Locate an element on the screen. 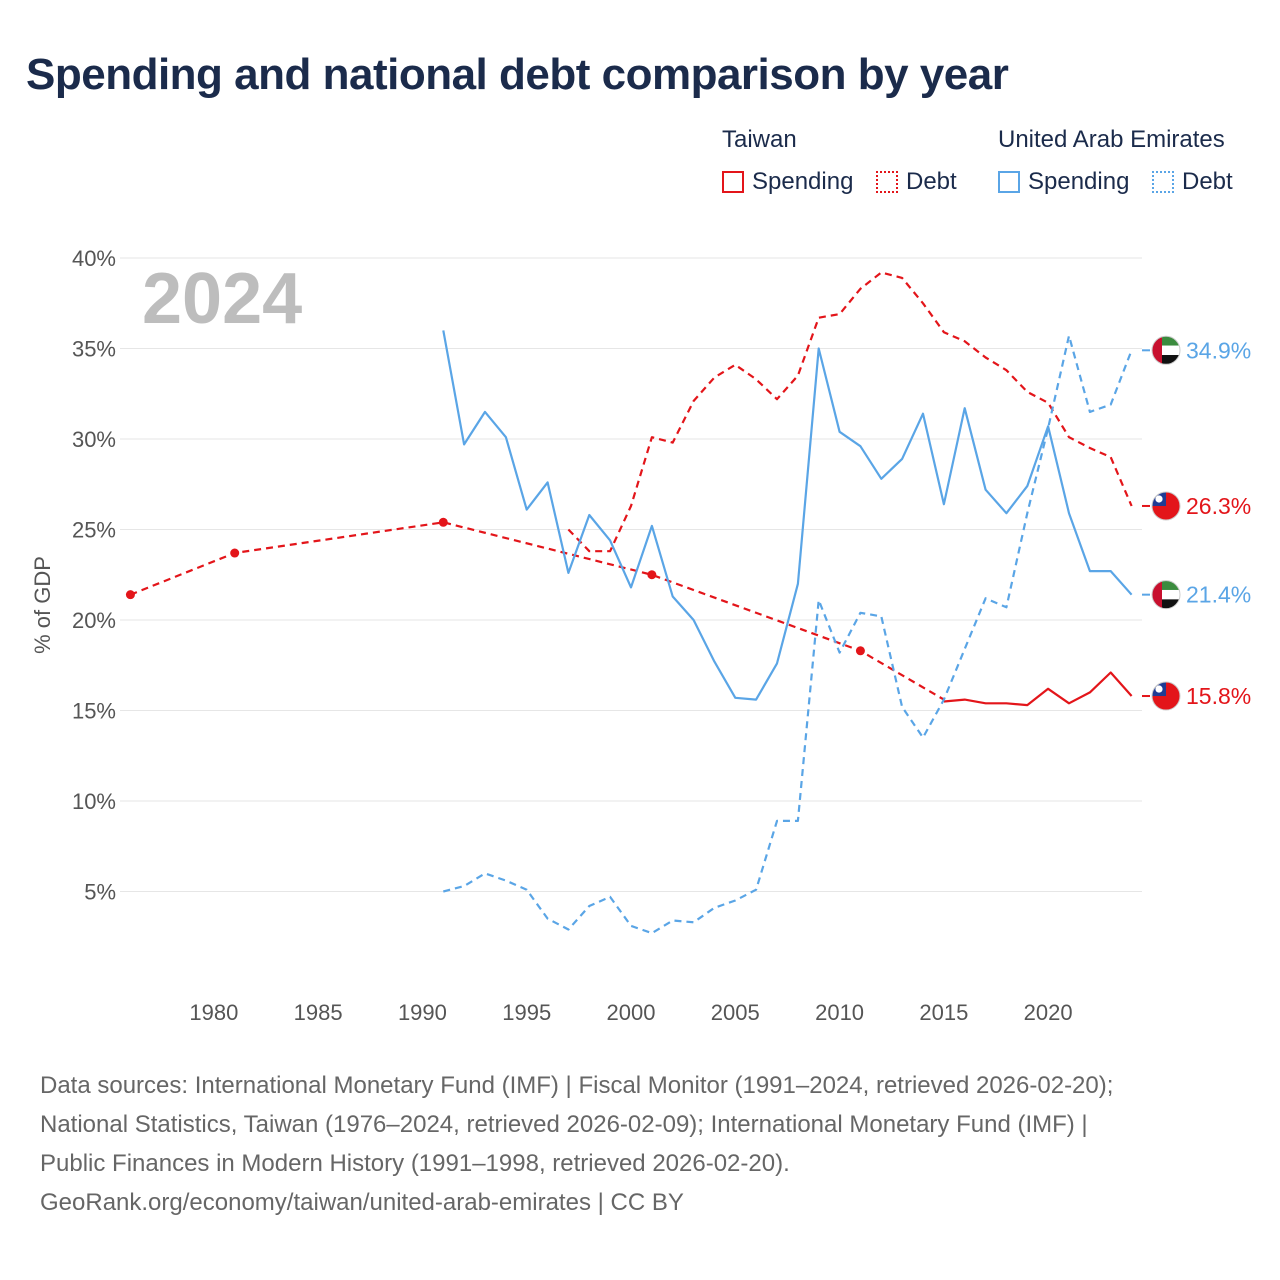  end-value-label: 15.8% is located at coordinates (1218, 696).